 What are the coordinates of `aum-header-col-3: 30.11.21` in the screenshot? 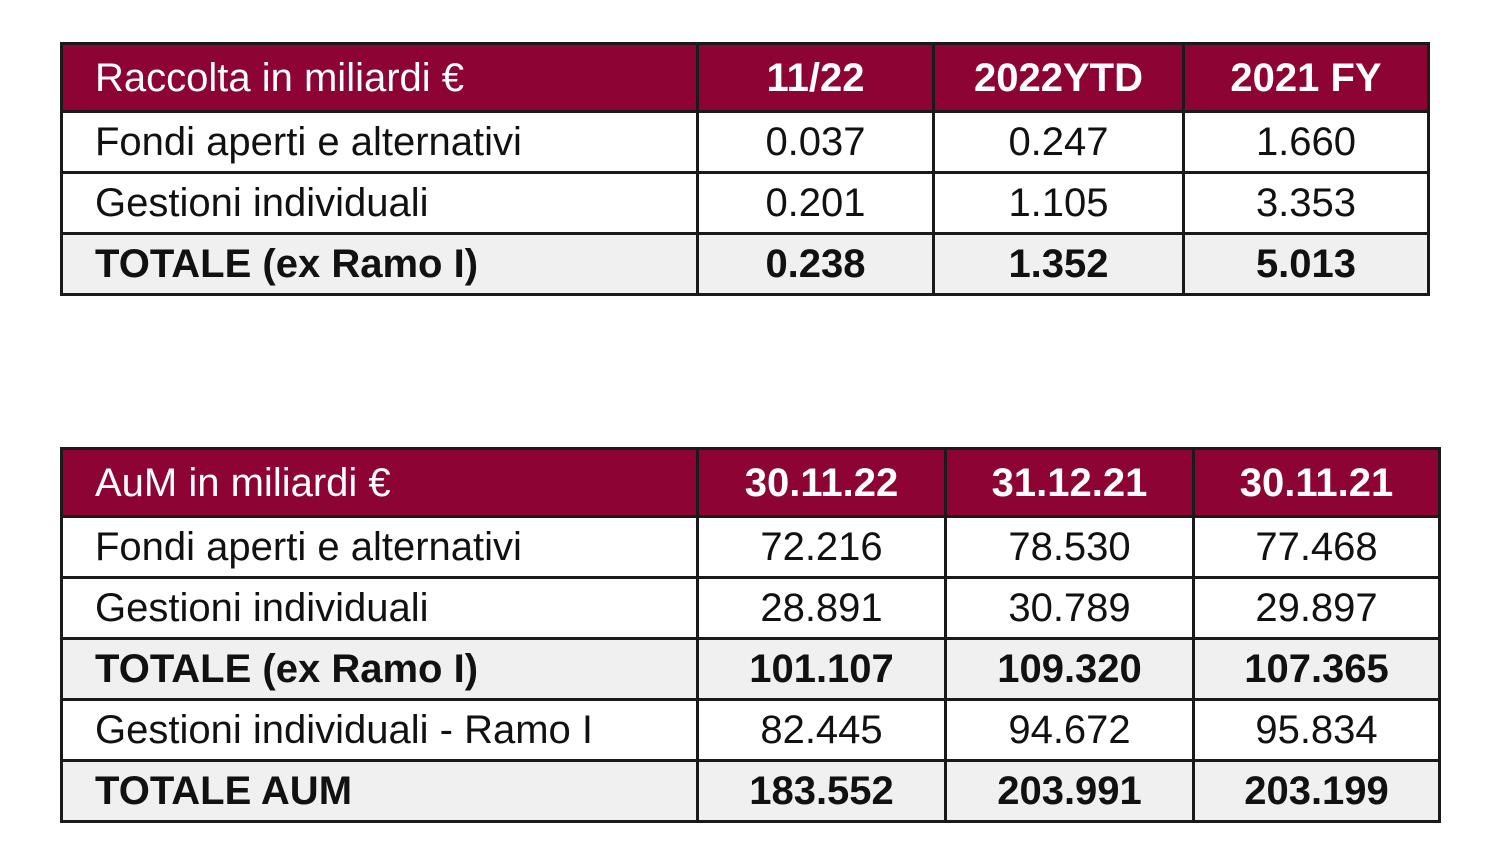 It's located at (1316, 482).